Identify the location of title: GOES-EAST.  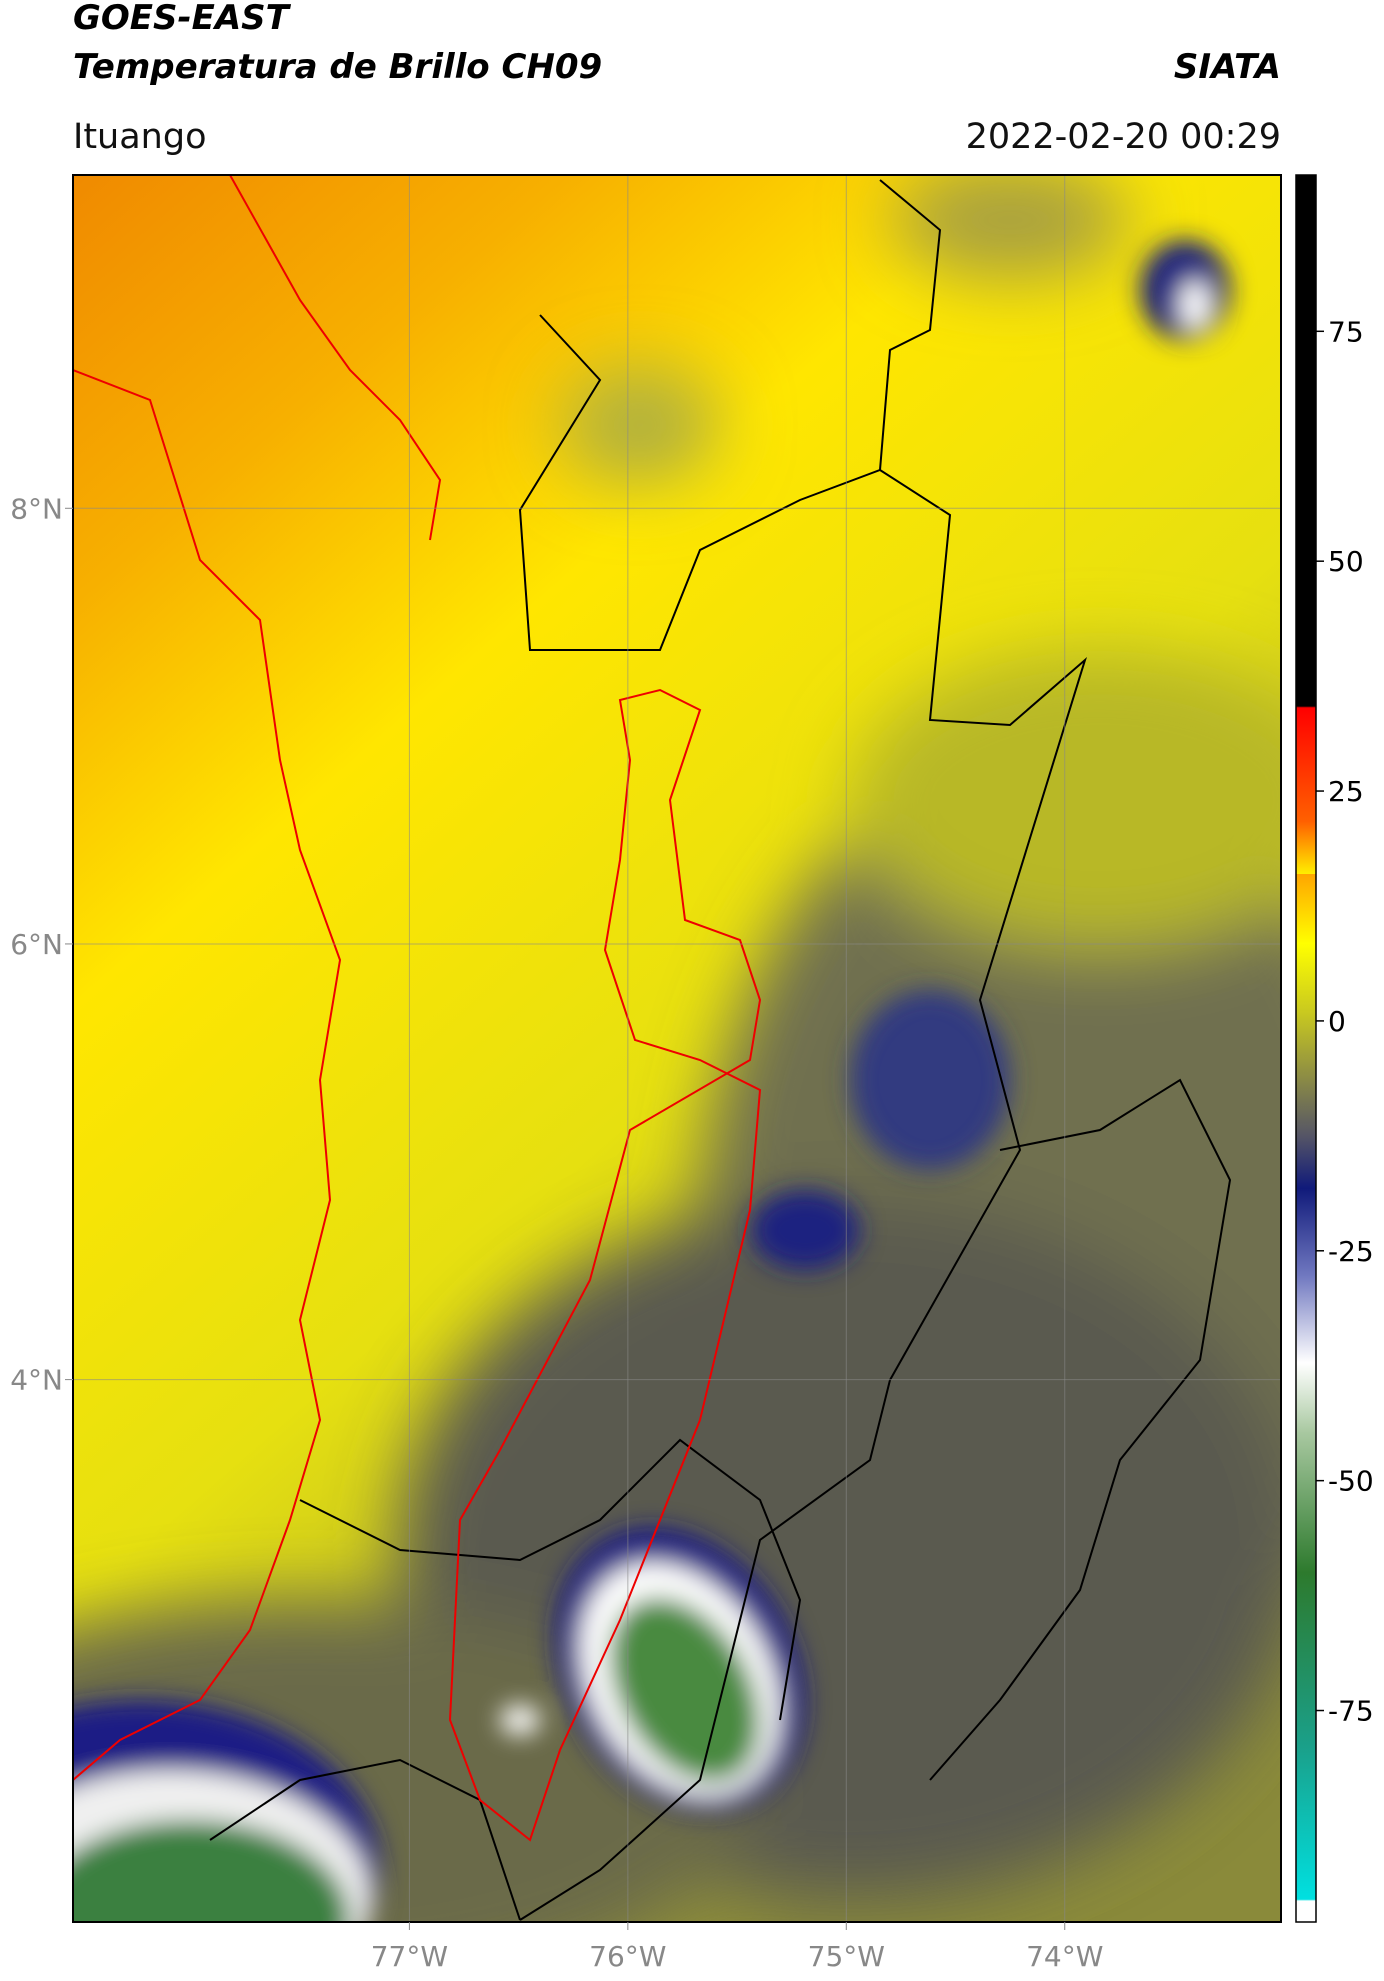
(182, 19).